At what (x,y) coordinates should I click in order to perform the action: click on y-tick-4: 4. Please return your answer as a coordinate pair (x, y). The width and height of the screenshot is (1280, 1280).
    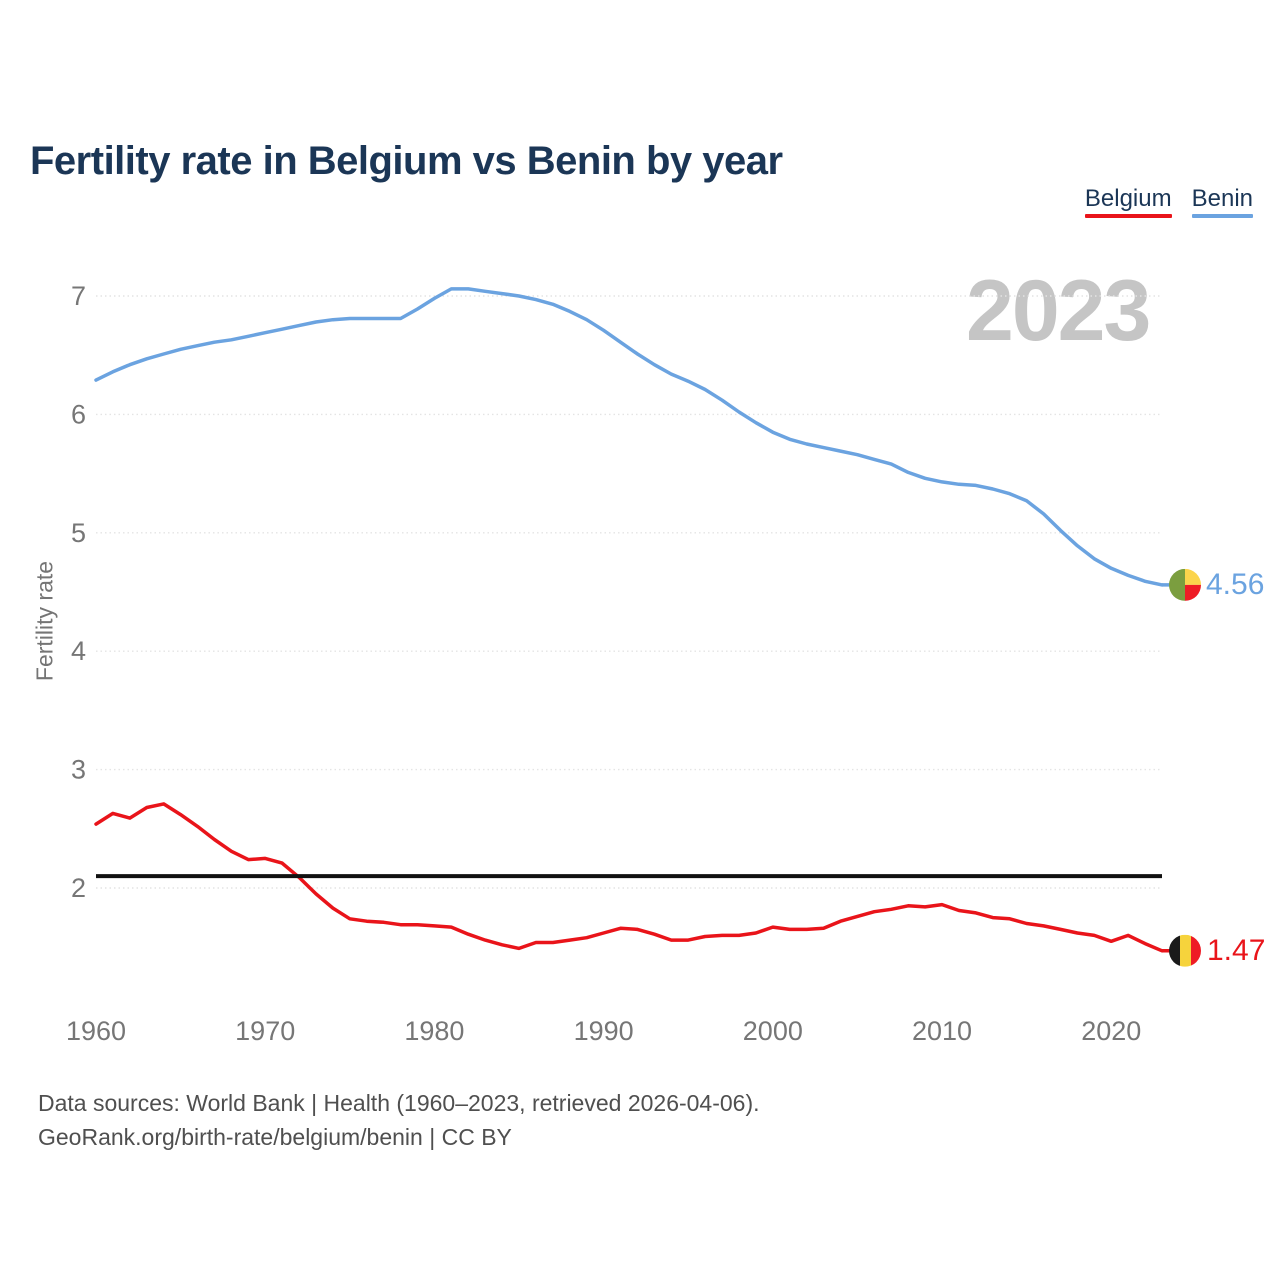
    Looking at the image, I should click on (78, 651).